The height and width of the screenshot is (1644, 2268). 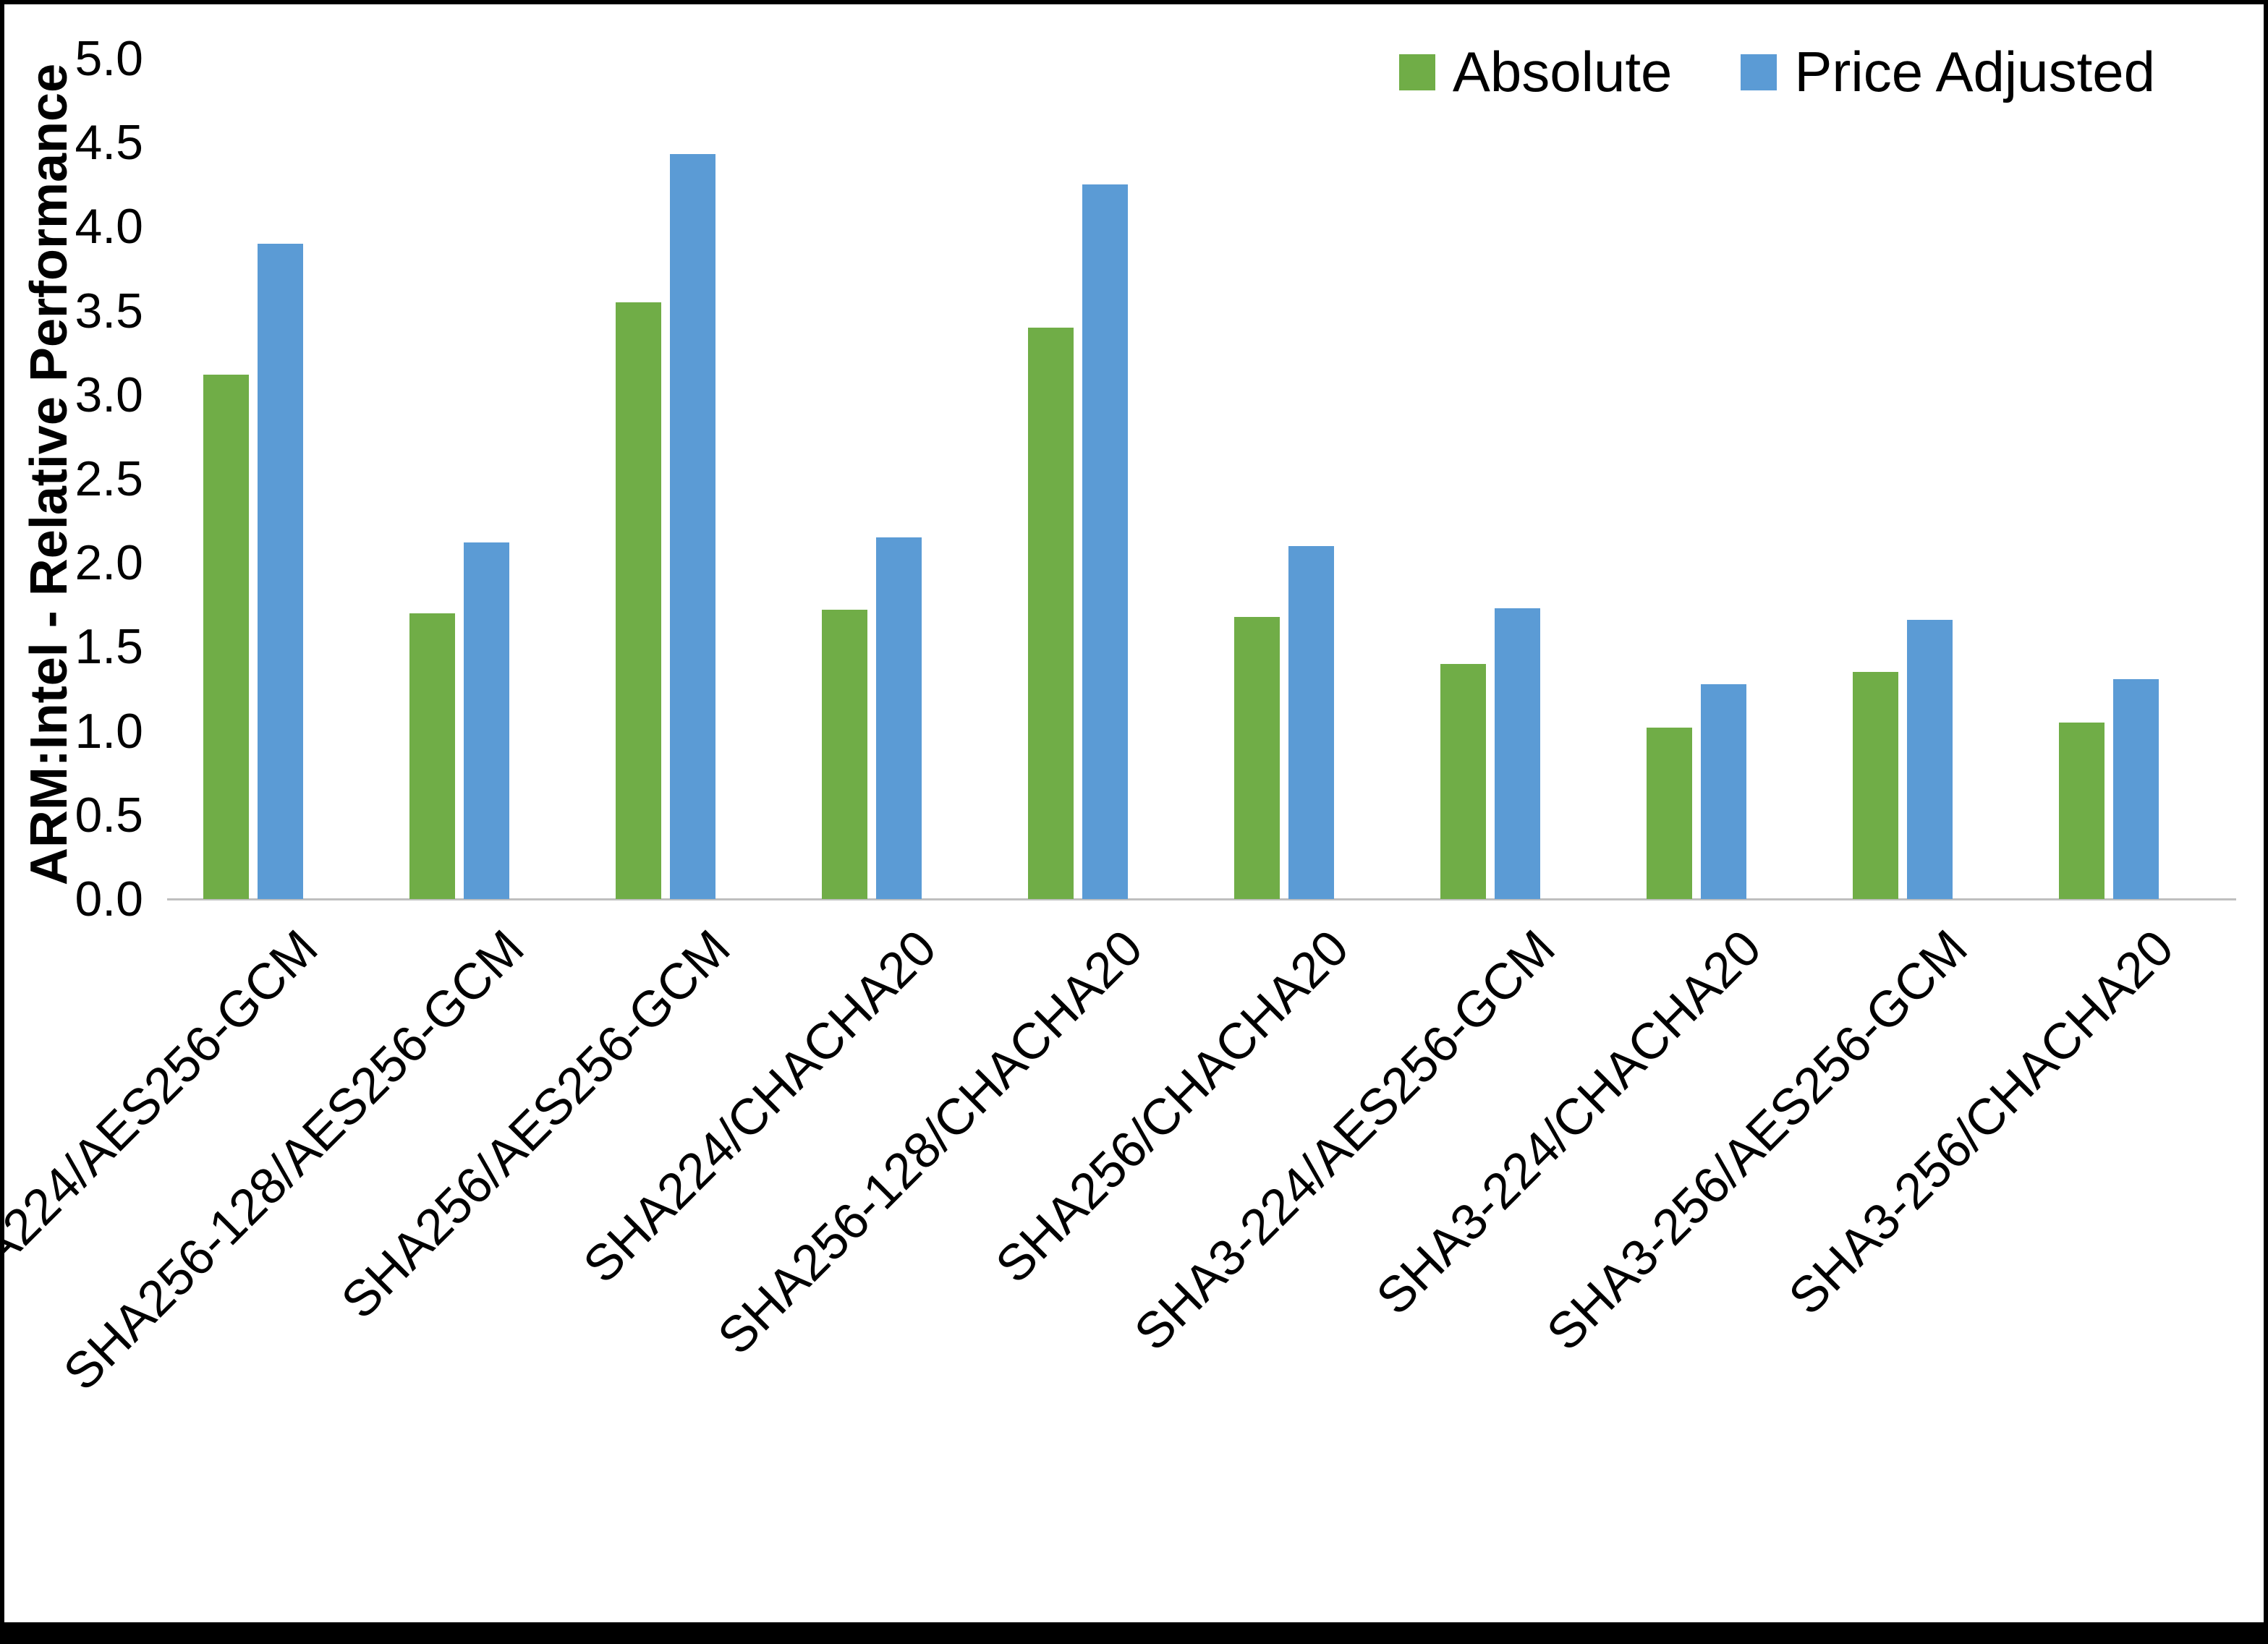 What do you see at coordinates (109, 143) in the screenshot?
I see `y-tick-label: 4.5` at bounding box center [109, 143].